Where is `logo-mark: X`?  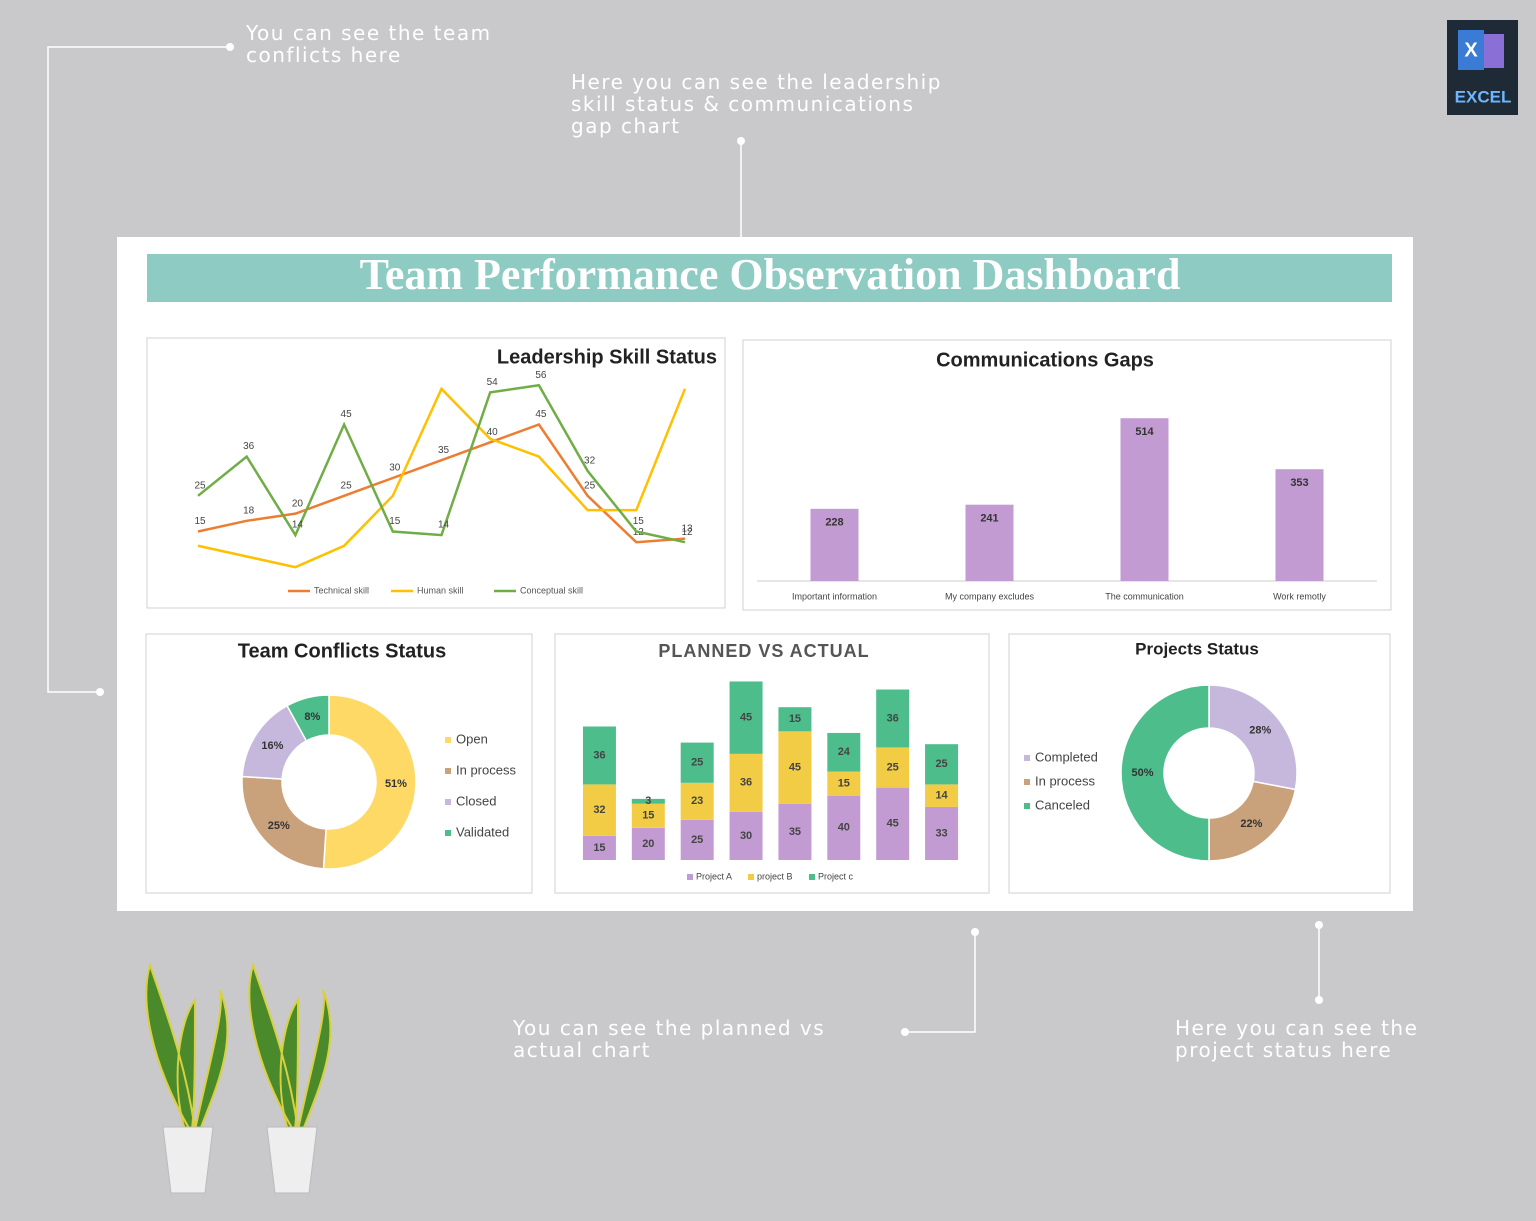
logo-mark: X is located at coordinates (1471, 50).